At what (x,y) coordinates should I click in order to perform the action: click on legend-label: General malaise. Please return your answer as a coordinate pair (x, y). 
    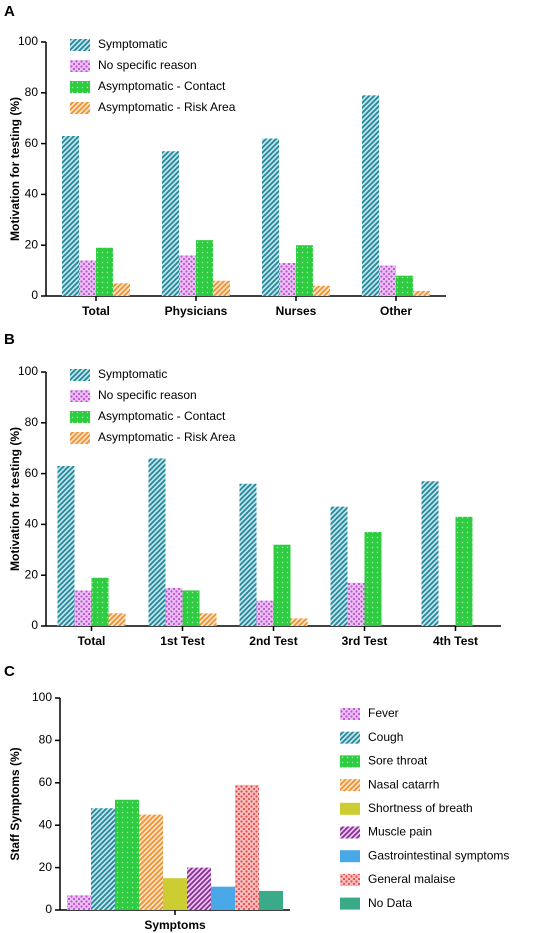
    Looking at the image, I should click on (412, 879).